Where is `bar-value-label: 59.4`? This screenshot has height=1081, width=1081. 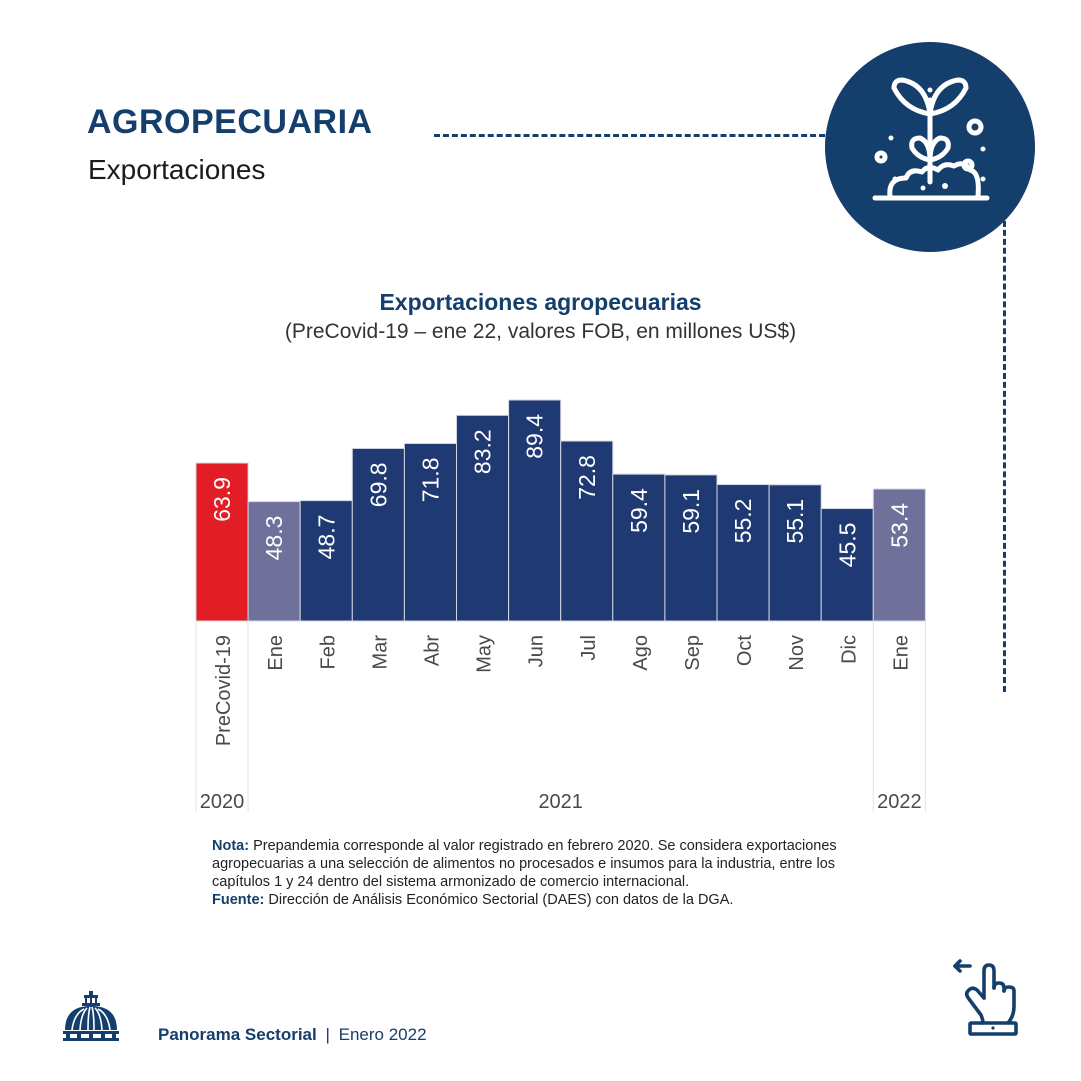
bar-value-label: 59.4 is located at coordinates (639, 510).